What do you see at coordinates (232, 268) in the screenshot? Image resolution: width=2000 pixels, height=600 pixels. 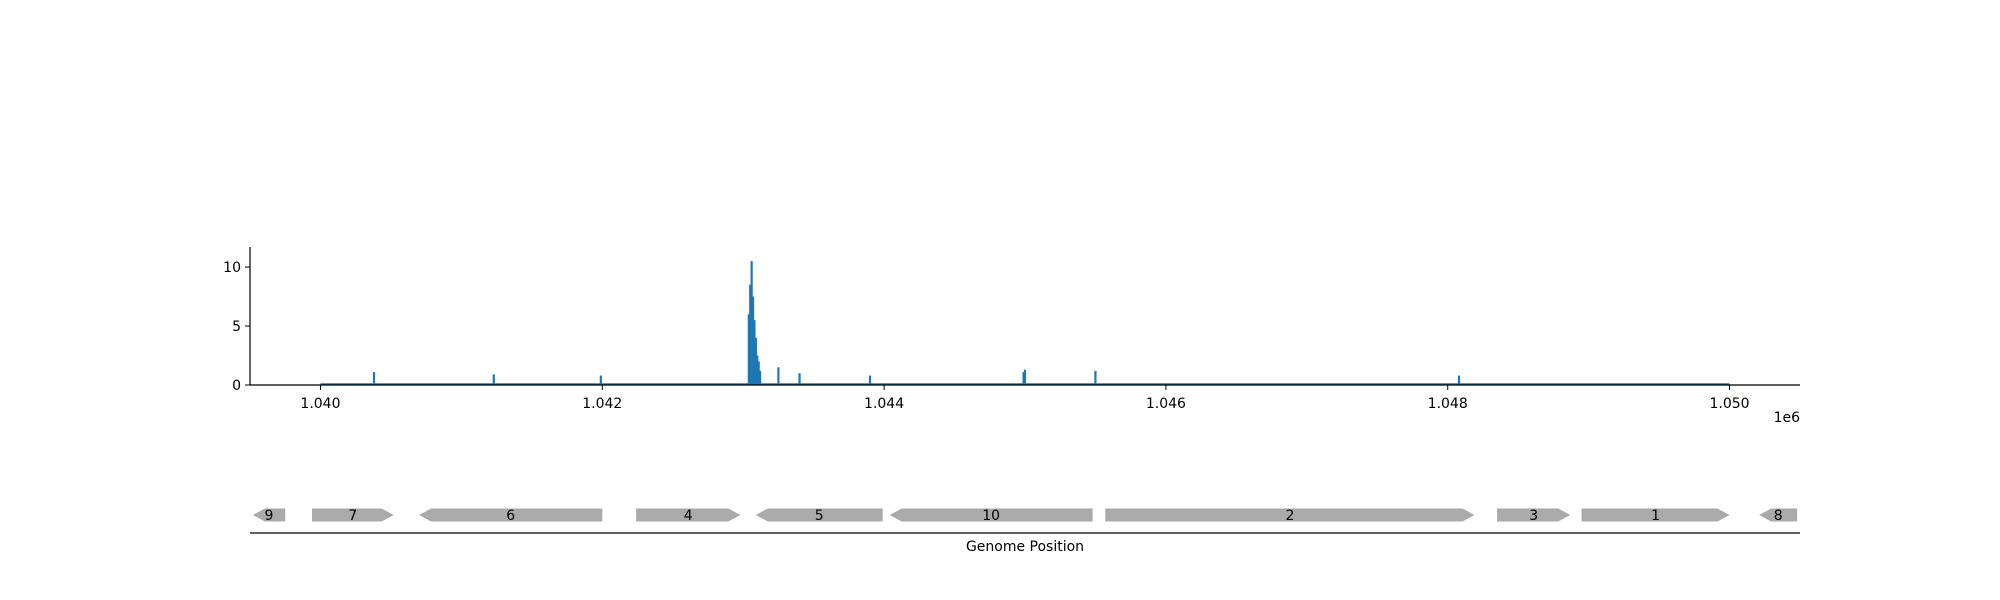 I see `y-tick-label: 10` at bounding box center [232, 268].